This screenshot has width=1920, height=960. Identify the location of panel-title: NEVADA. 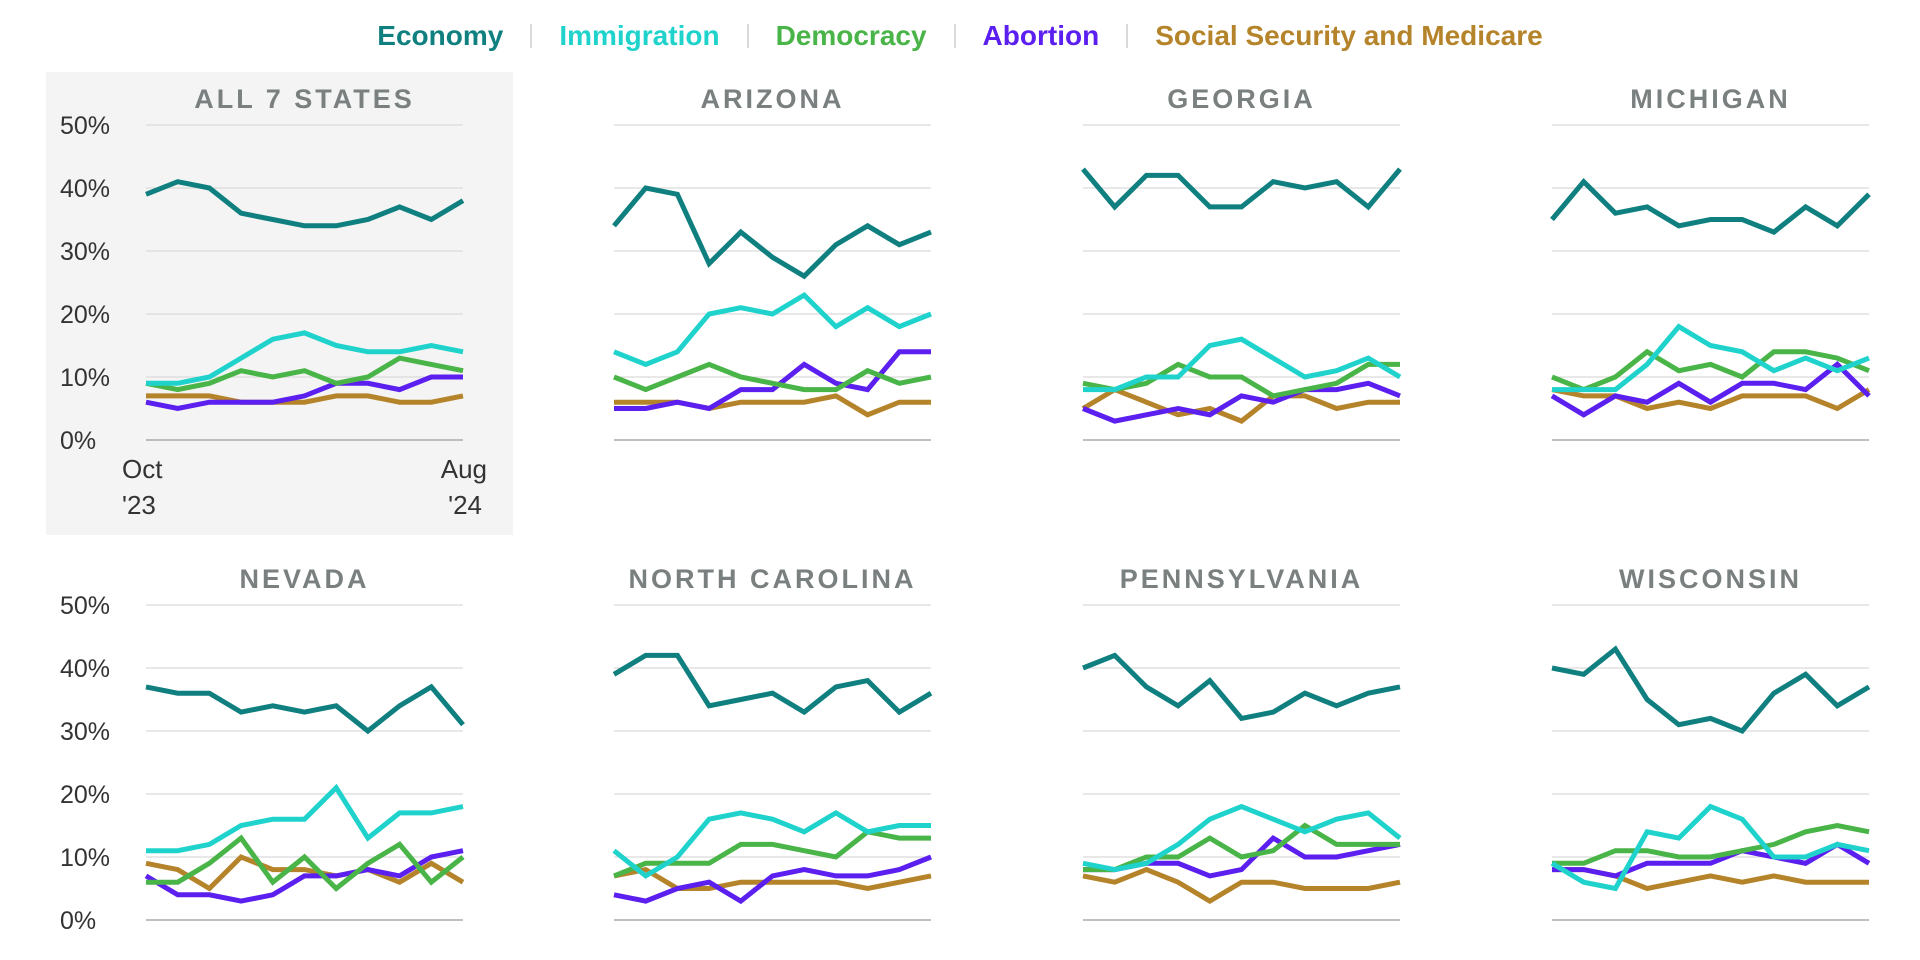
(304, 579).